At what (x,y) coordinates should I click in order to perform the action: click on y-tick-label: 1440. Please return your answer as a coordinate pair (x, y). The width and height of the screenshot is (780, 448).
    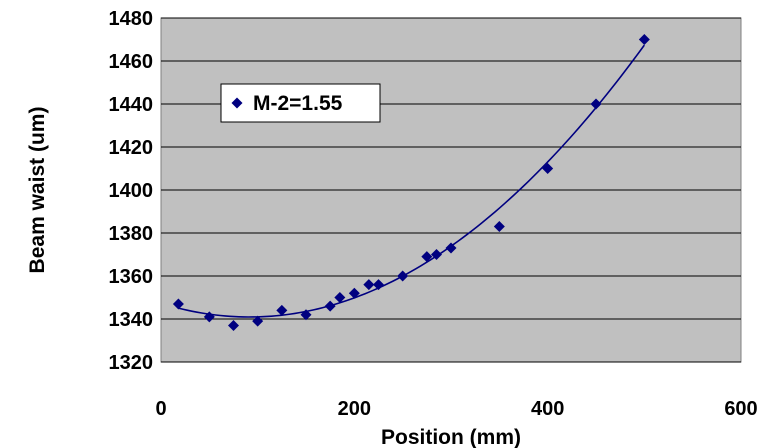
    Looking at the image, I should click on (131, 105).